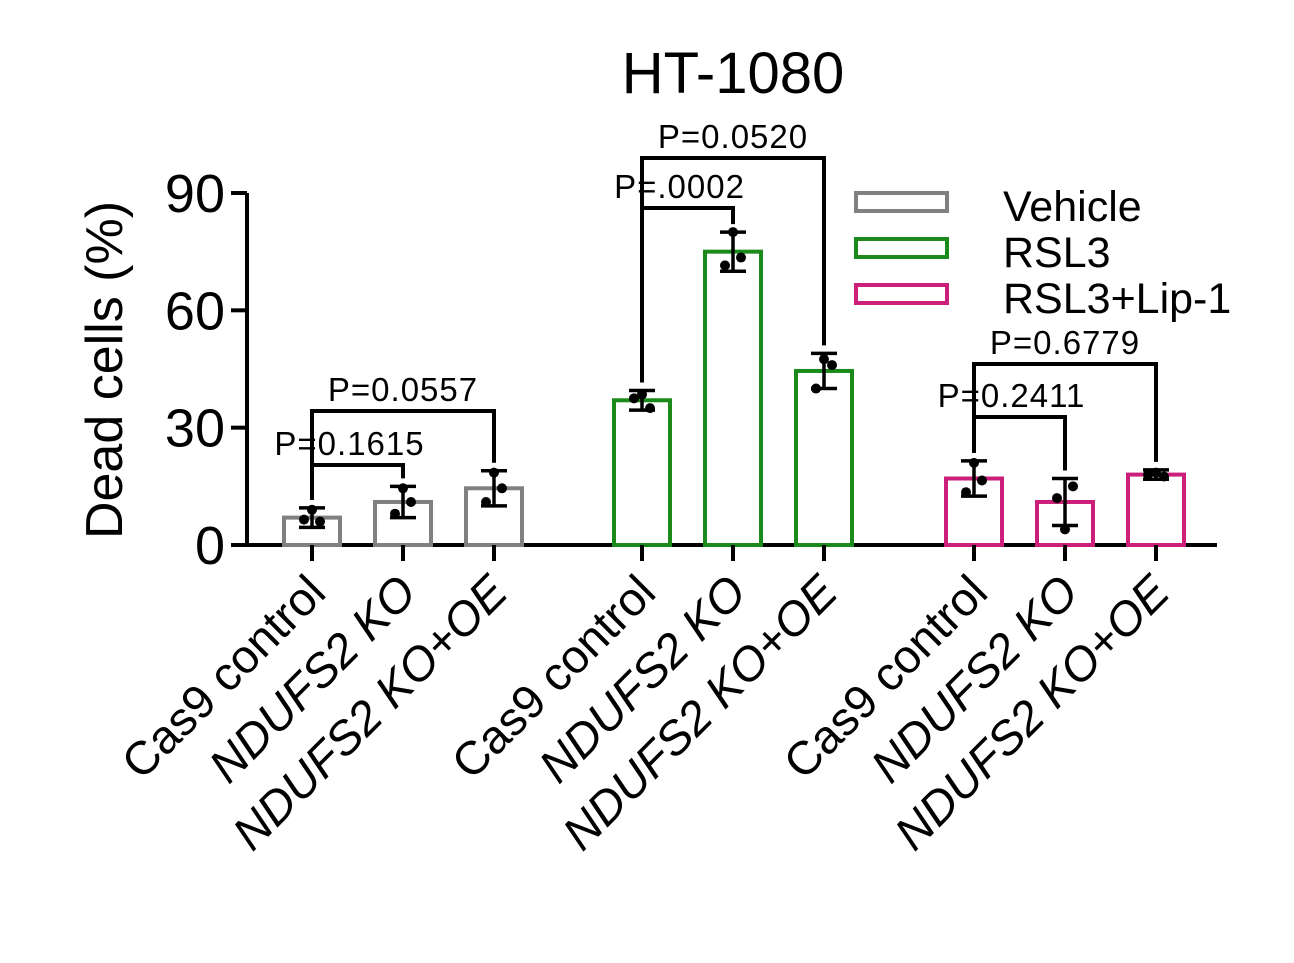  Describe the element at coordinates (195, 311) in the screenshot. I see `y-tick-label-60: 60` at that location.